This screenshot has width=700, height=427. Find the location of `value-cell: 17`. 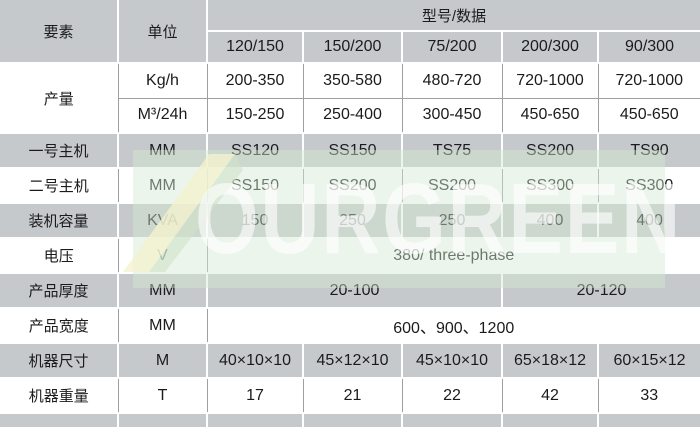

value-cell: 17 is located at coordinates (255, 395).